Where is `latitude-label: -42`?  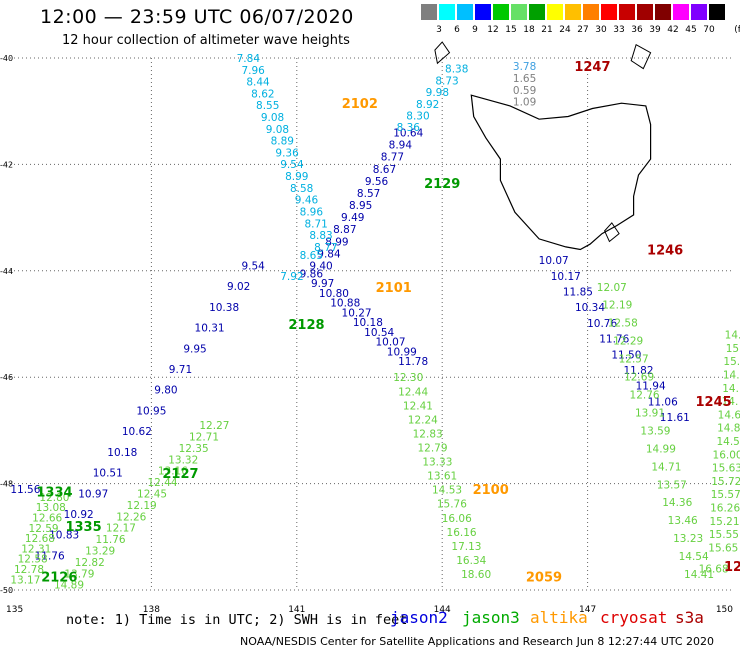
latitude-label: -42 is located at coordinates (6, 164).